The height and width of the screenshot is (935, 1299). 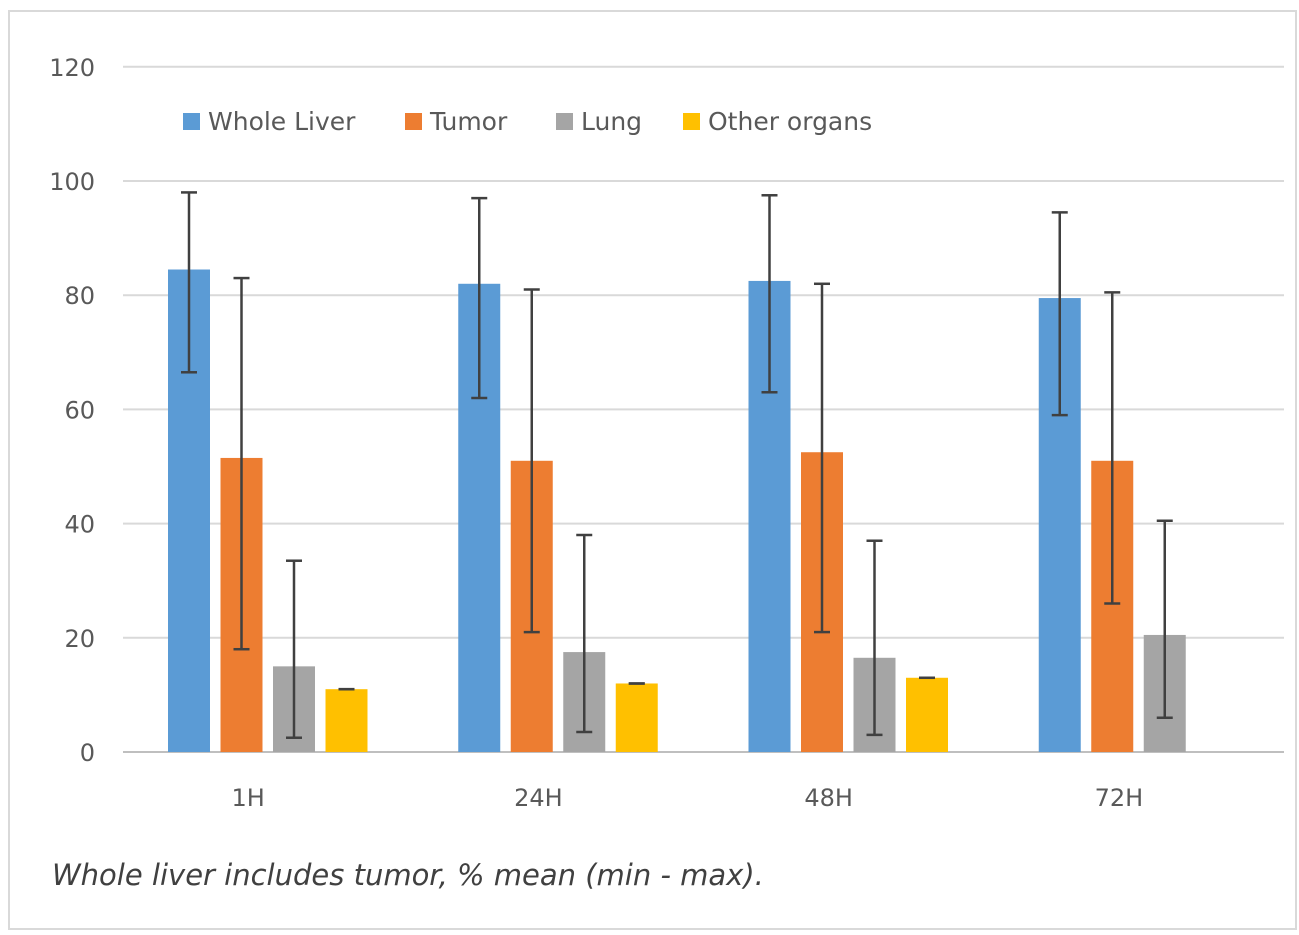 I want to click on legend-item: Whole Liver, so click(x=269, y=121).